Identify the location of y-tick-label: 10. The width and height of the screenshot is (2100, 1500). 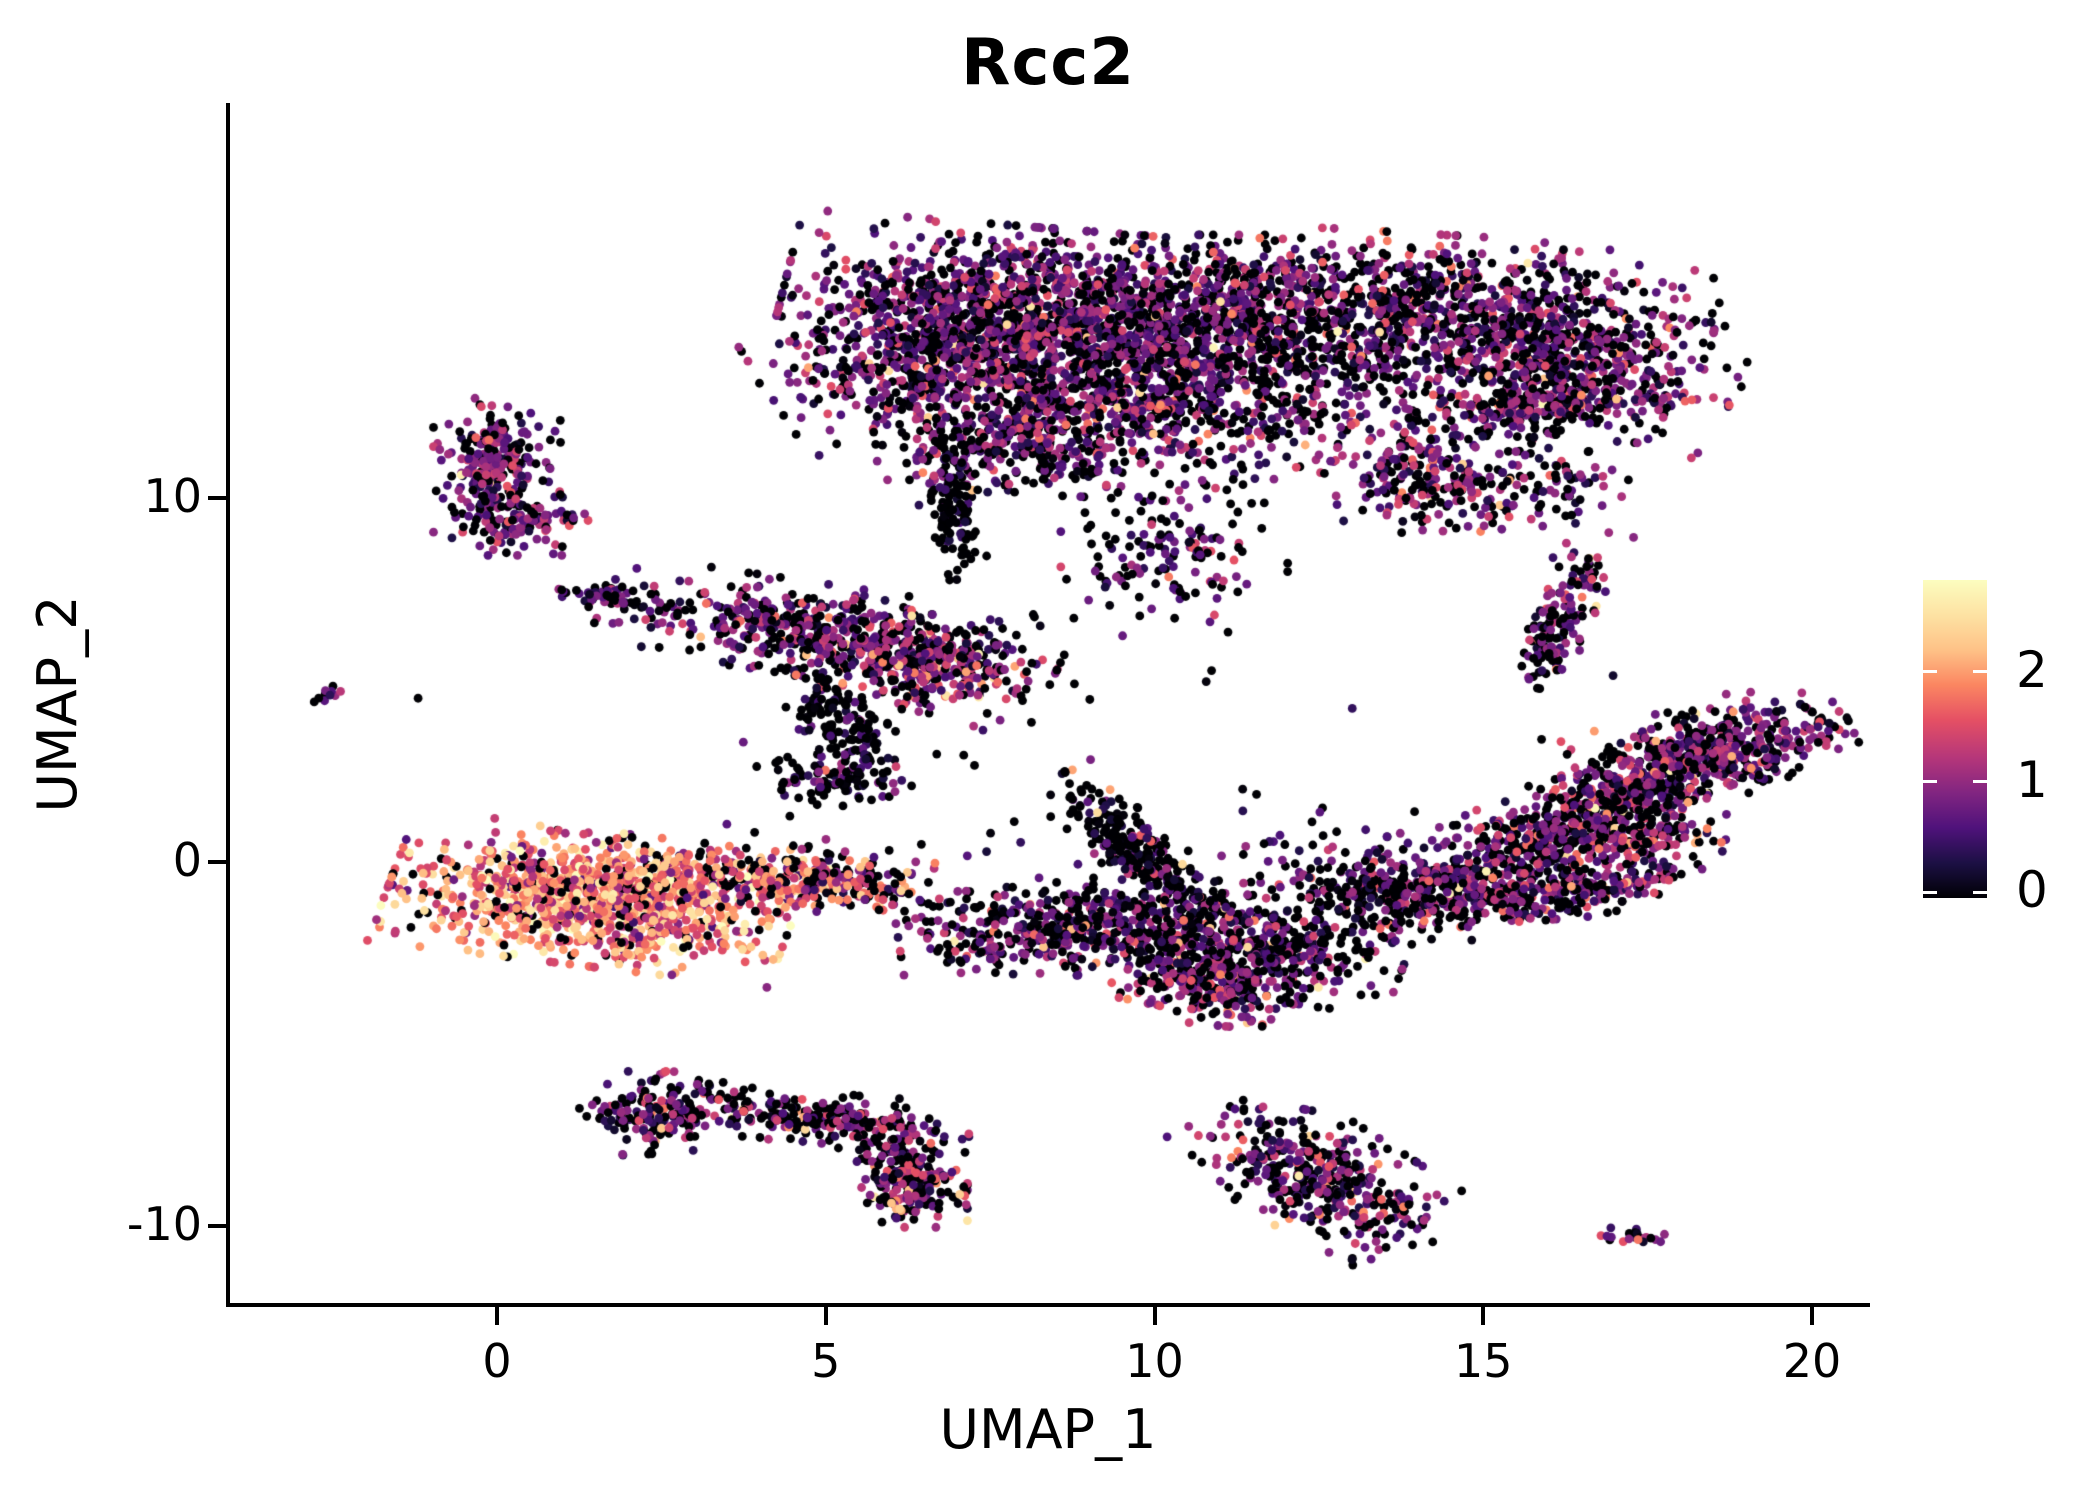
(172, 496).